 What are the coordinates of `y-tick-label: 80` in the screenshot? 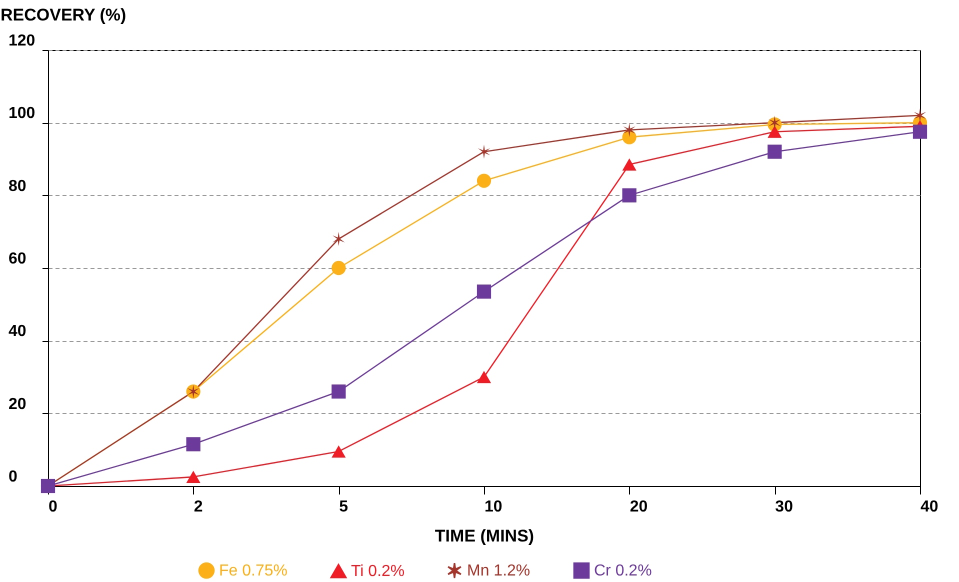 It's located at (17, 186).